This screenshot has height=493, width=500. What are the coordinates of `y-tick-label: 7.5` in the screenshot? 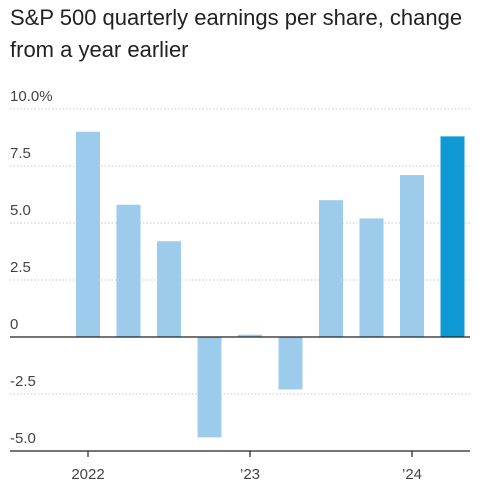 It's located at (20, 153).